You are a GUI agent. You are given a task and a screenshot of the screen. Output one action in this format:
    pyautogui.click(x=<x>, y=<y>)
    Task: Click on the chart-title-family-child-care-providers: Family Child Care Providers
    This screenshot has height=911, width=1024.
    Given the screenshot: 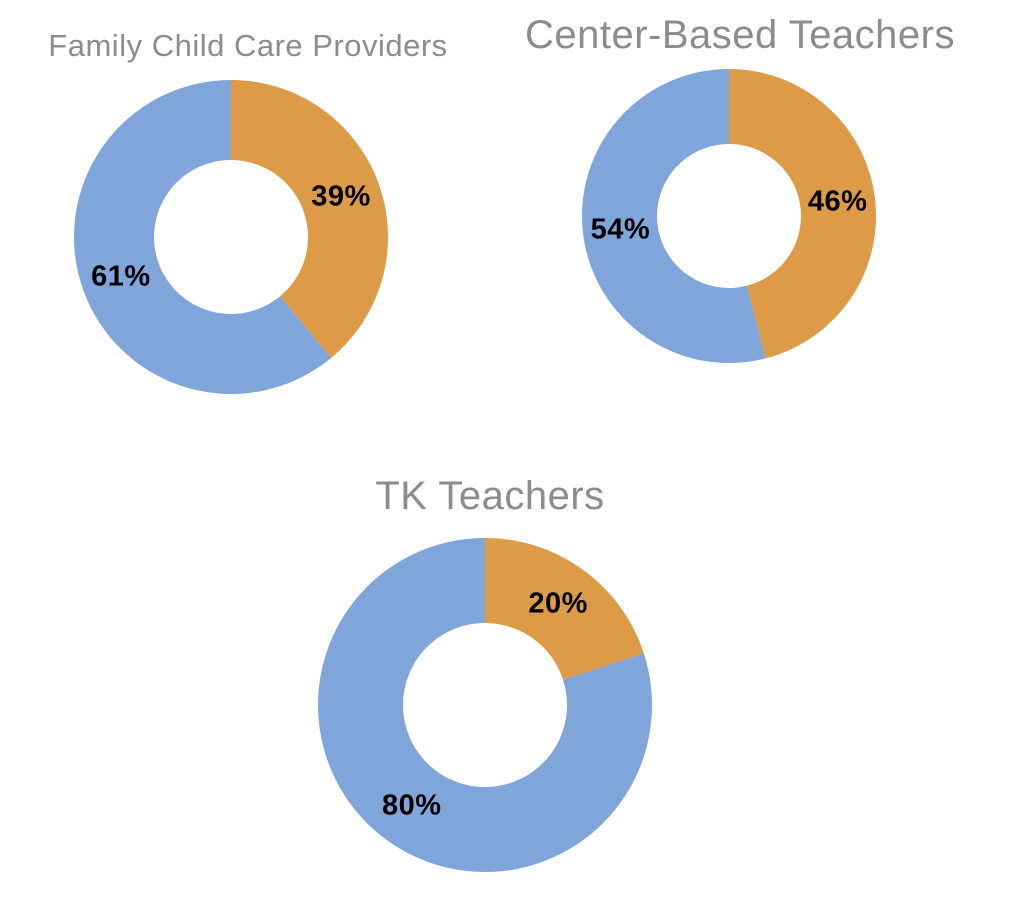 What is the action you would take?
    pyautogui.click(x=248, y=45)
    